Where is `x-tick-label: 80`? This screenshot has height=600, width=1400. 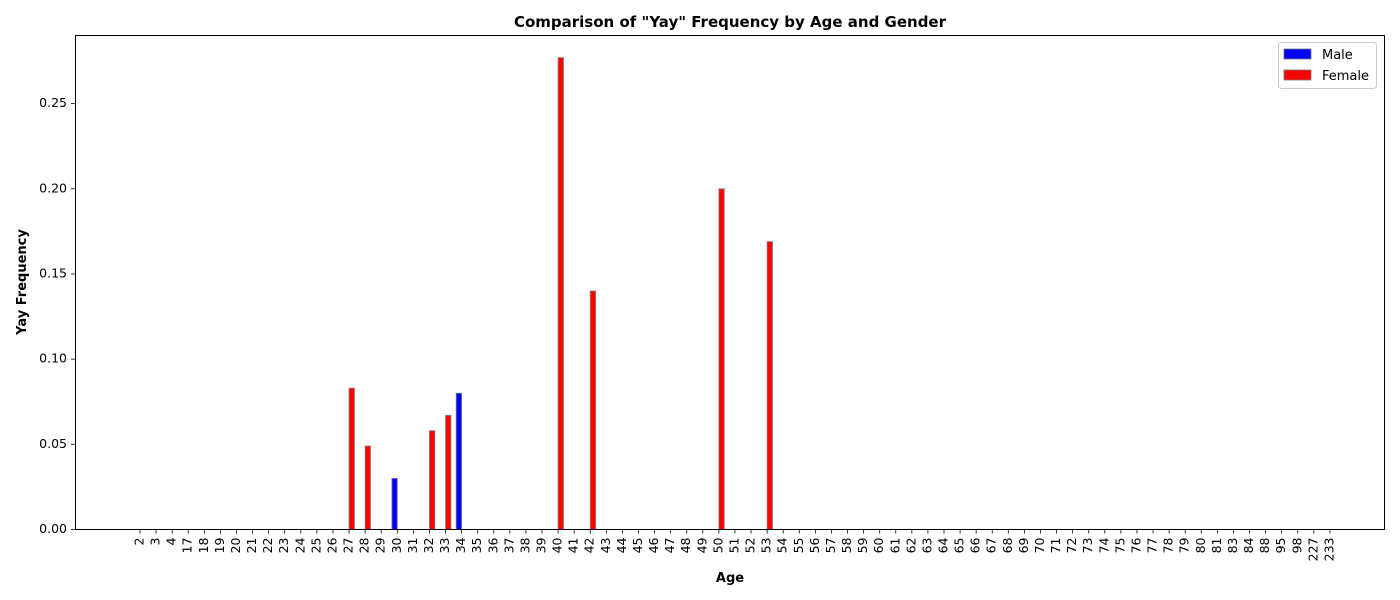 x-tick-label: 80 is located at coordinates (1200, 545).